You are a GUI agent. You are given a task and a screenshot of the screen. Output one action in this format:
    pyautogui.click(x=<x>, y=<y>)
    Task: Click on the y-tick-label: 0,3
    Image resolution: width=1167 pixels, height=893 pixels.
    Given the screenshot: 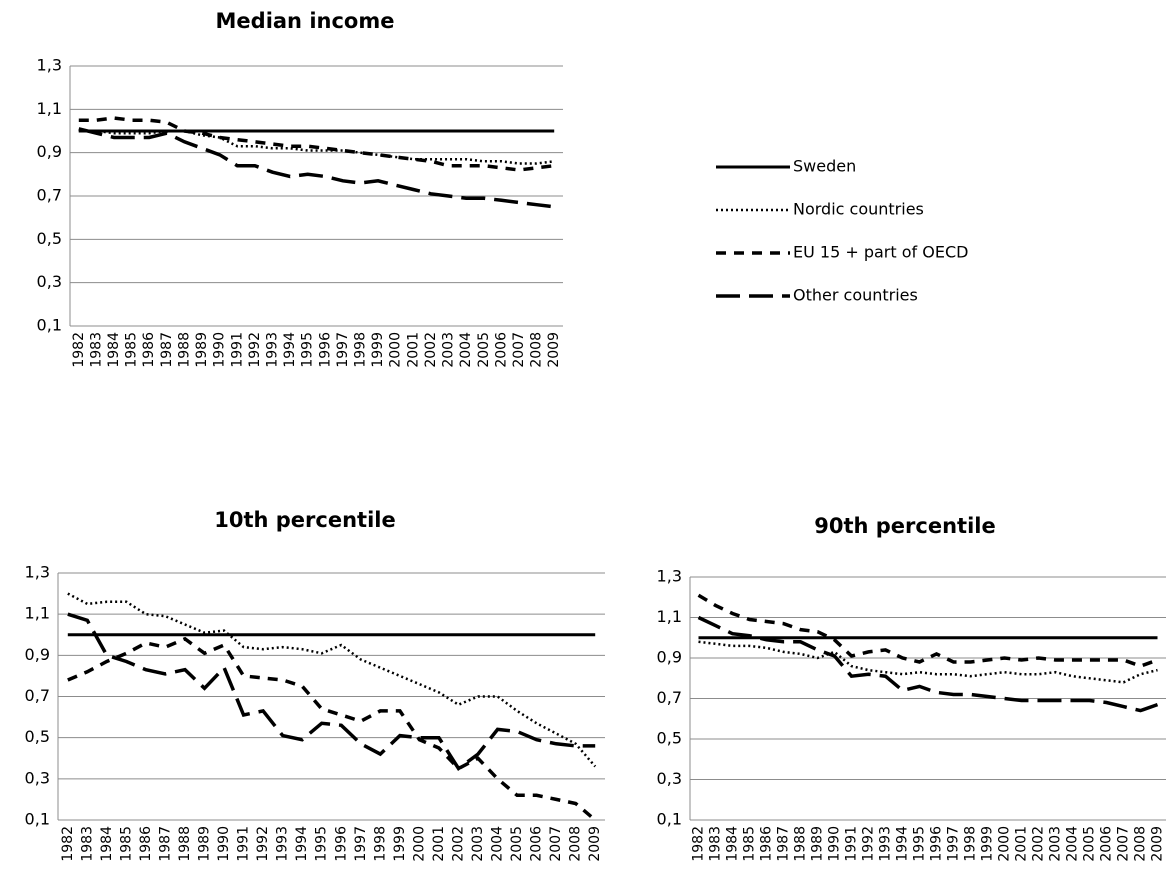 What is the action you would take?
    pyautogui.click(x=49, y=281)
    